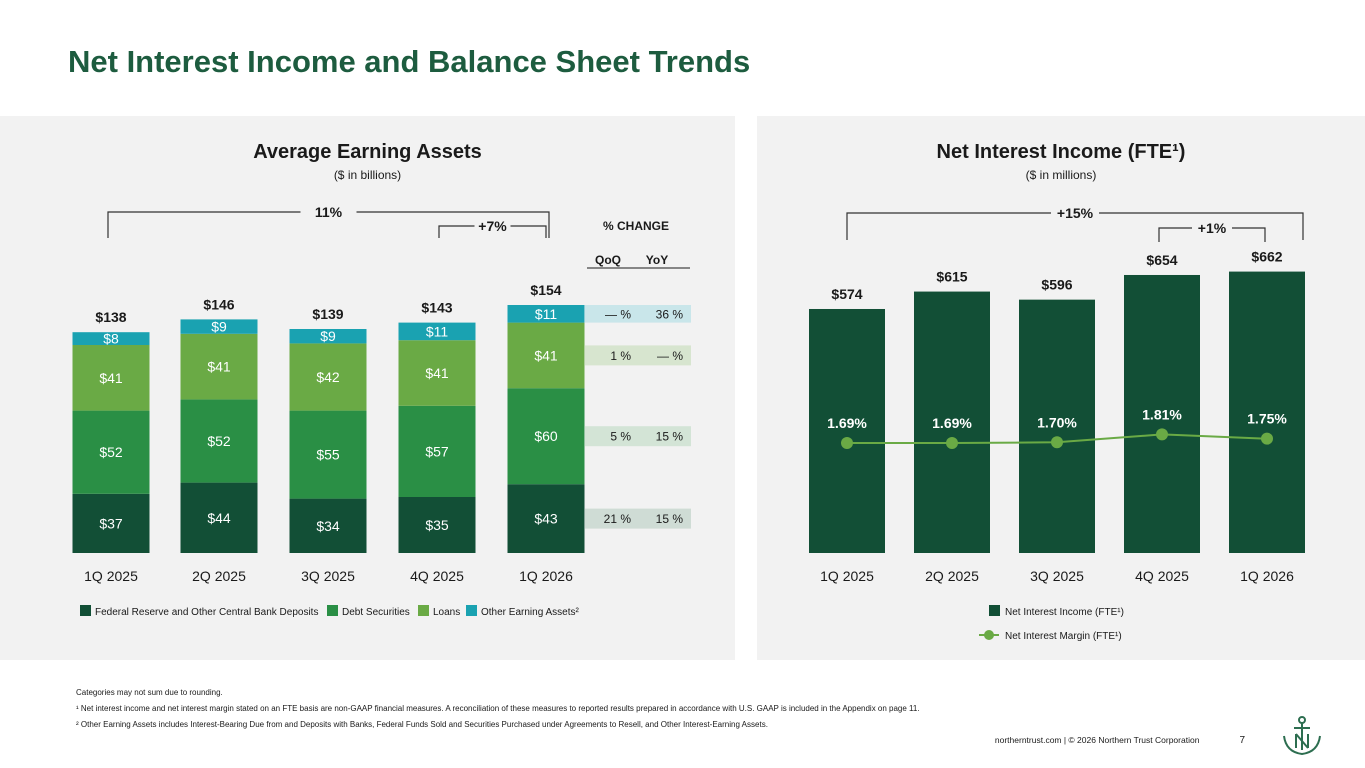 This screenshot has height=768, width=1365. What do you see at coordinates (951, 277) in the screenshot?
I see `nii-value-label: $615` at bounding box center [951, 277].